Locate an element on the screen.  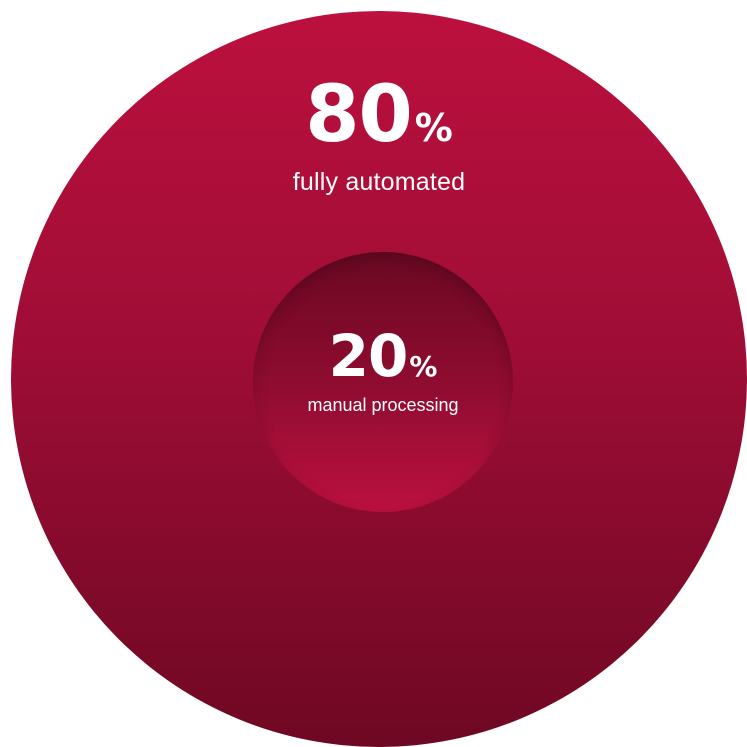
automated-label: fully automated is located at coordinates (379, 182).